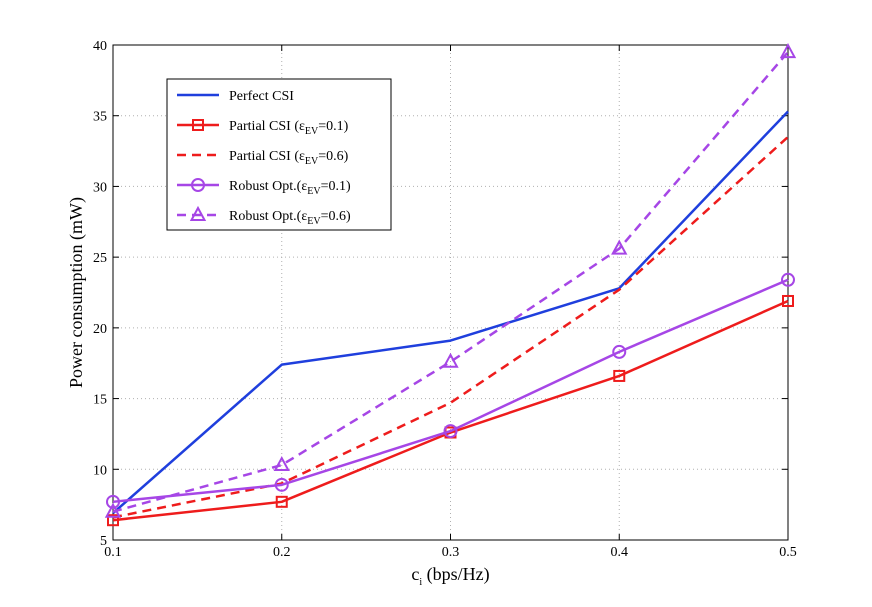 Image resolution: width=872 pixels, height=607 pixels. I want to click on legend-label: Partial CSI (εEV=0.1), so click(289, 128).